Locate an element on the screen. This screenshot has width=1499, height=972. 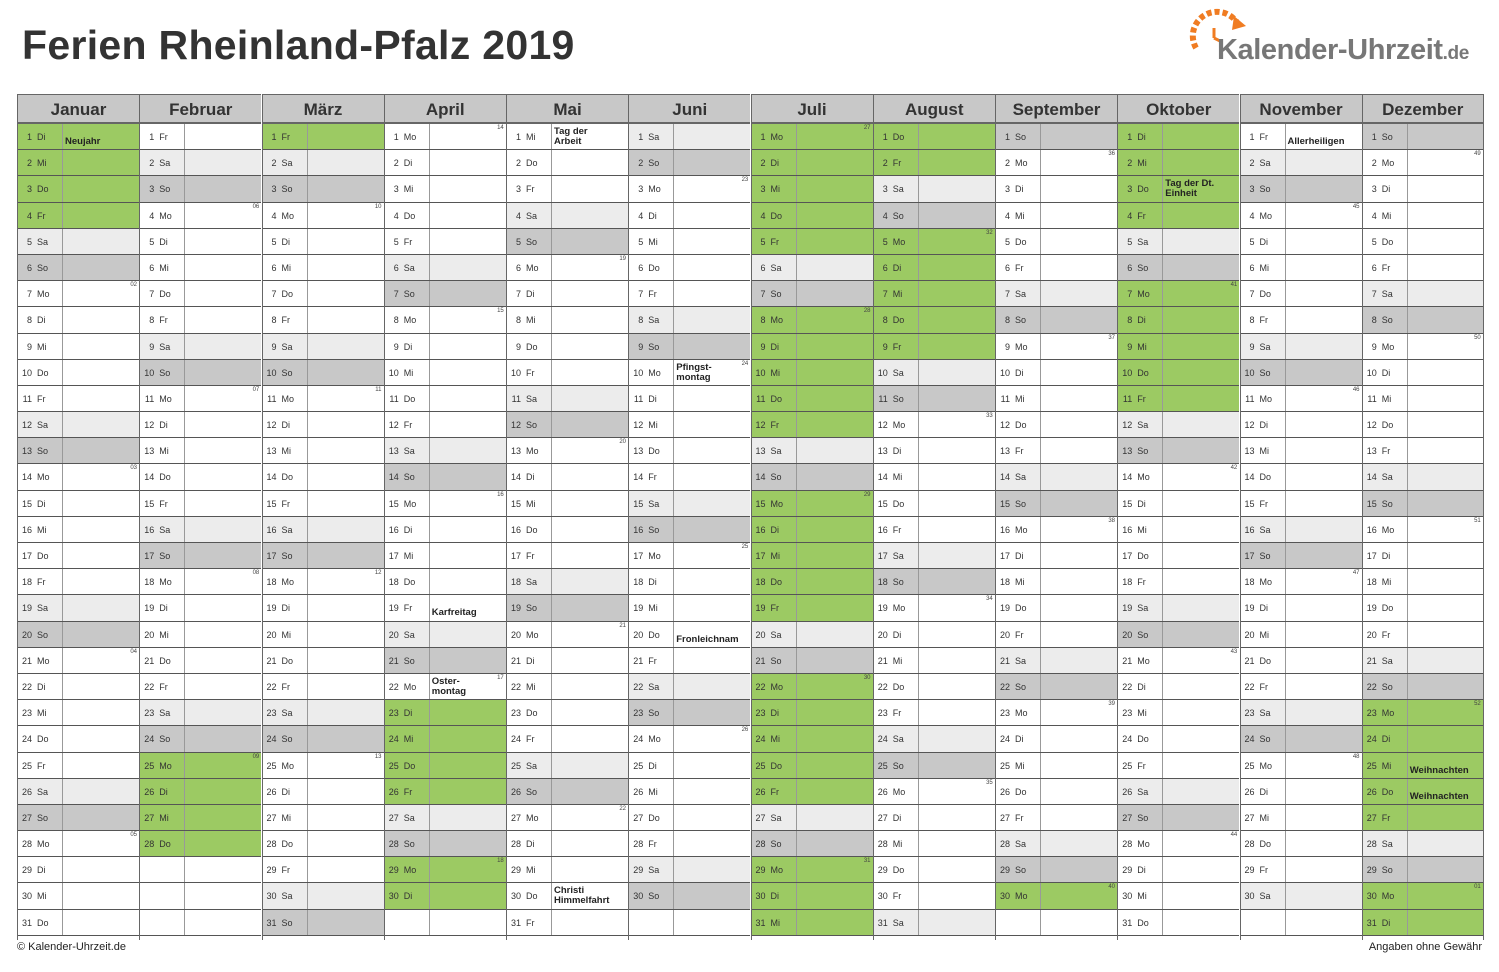
day-row: 30 Mo 40 is located at coordinates (1056, 896).